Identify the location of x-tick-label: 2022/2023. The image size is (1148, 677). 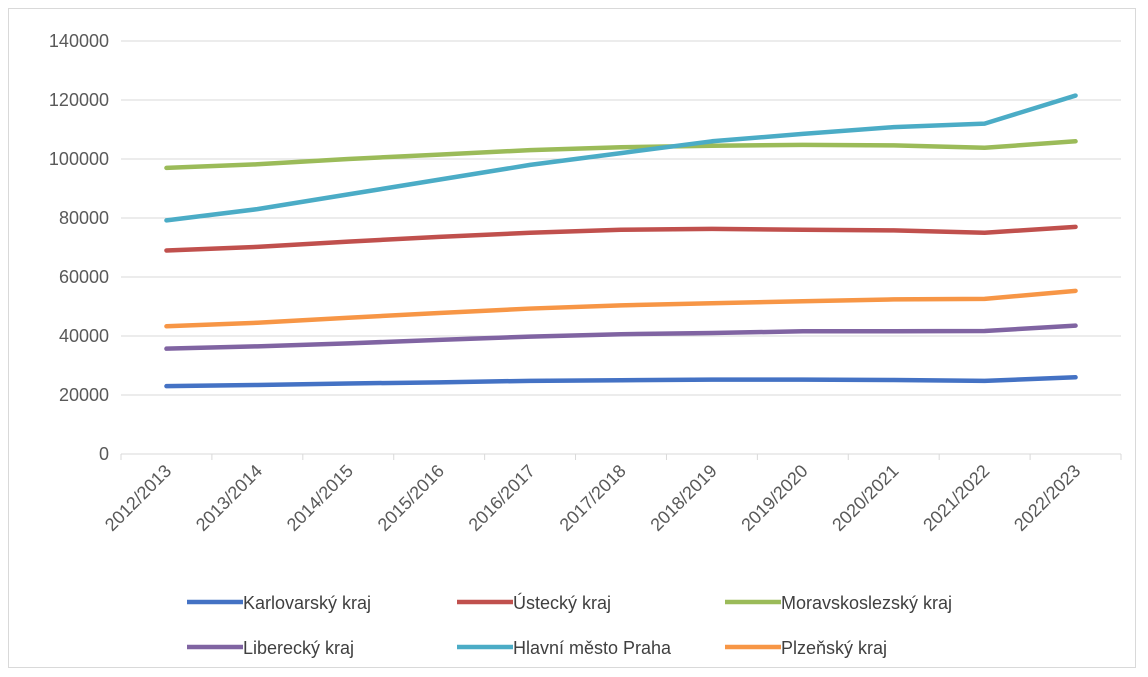
(1047, 498).